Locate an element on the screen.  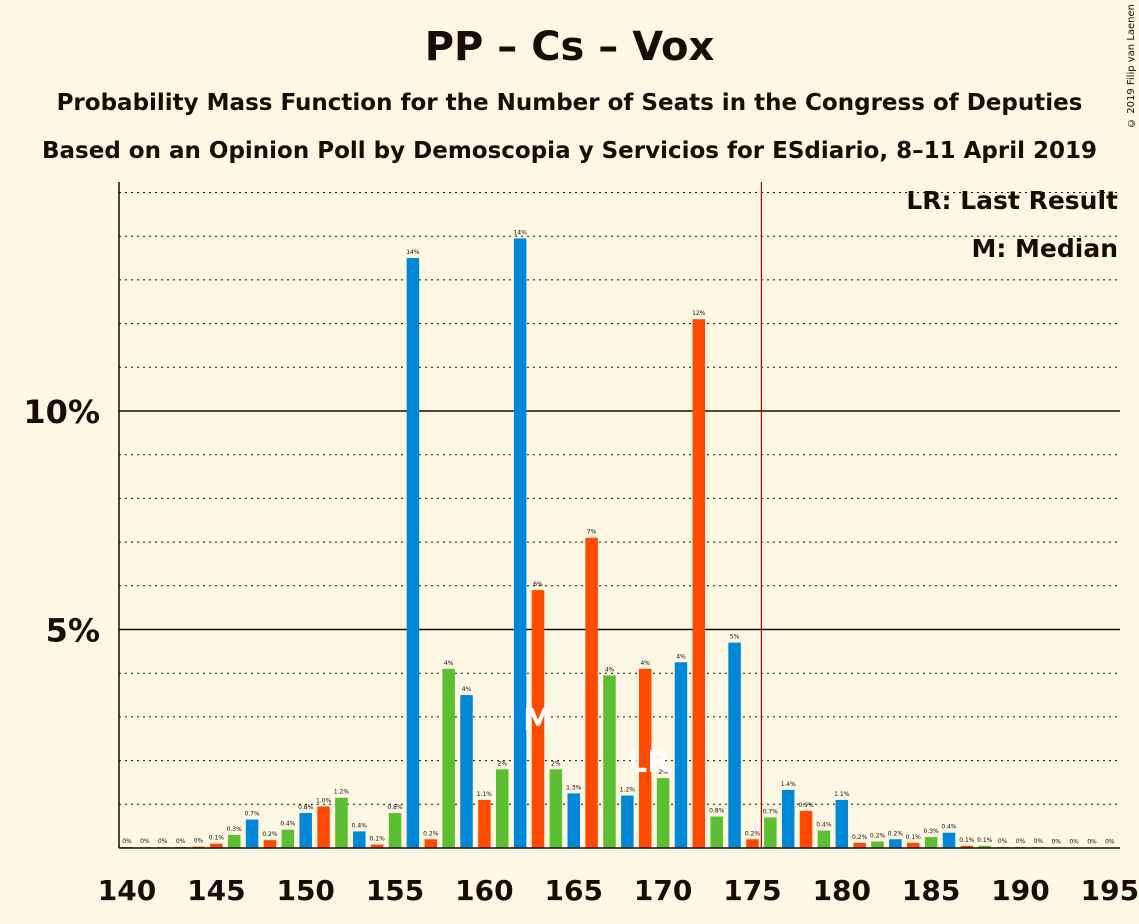
bar-label-185: 0.3% is located at coordinates (932, 831).